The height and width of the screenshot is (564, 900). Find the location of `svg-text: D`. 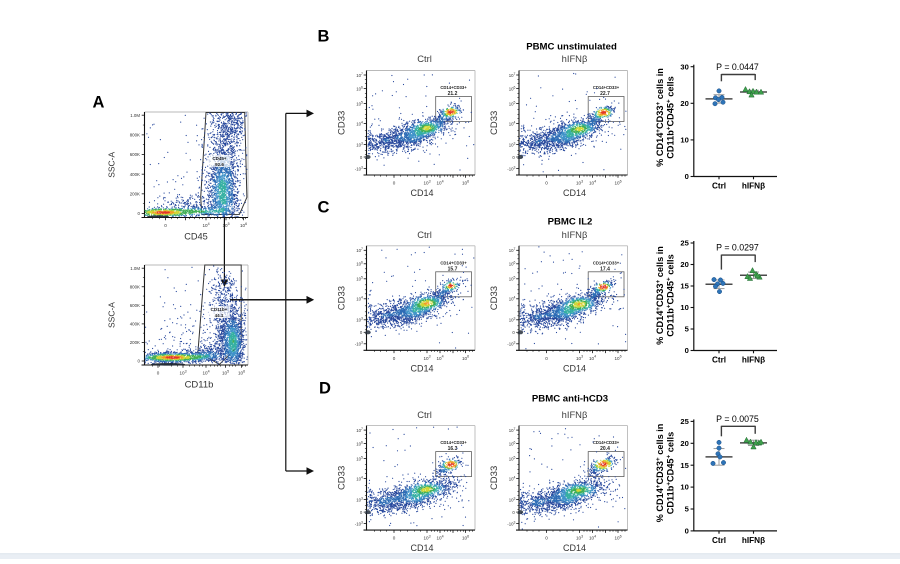

svg-text: D is located at coordinates (325, 389).